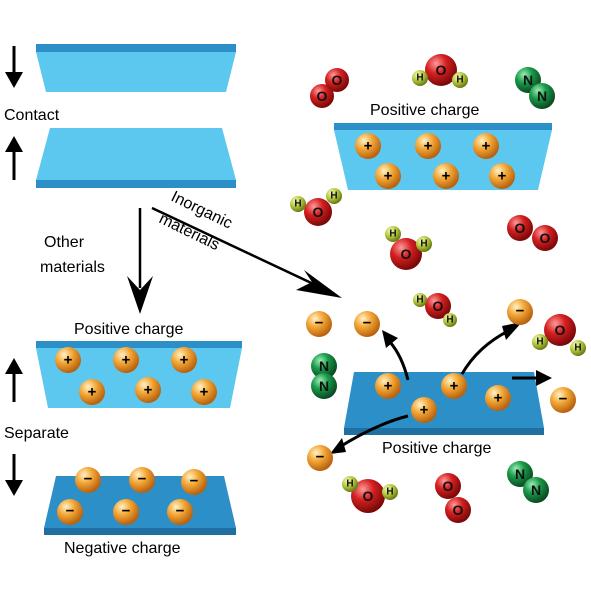  What do you see at coordinates (122, 548) in the screenshot?
I see `negative-charge-label: Negative charge` at bounding box center [122, 548].